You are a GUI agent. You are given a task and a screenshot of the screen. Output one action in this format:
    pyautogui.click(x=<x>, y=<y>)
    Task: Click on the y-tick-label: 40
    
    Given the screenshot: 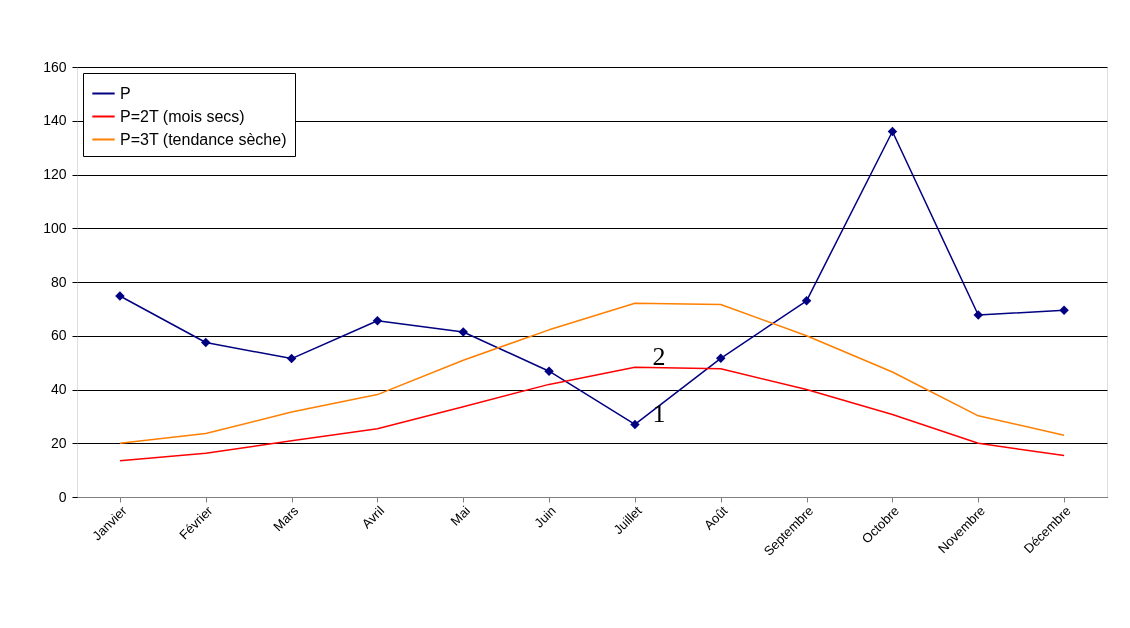 What is the action you would take?
    pyautogui.click(x=58, y=389)
    